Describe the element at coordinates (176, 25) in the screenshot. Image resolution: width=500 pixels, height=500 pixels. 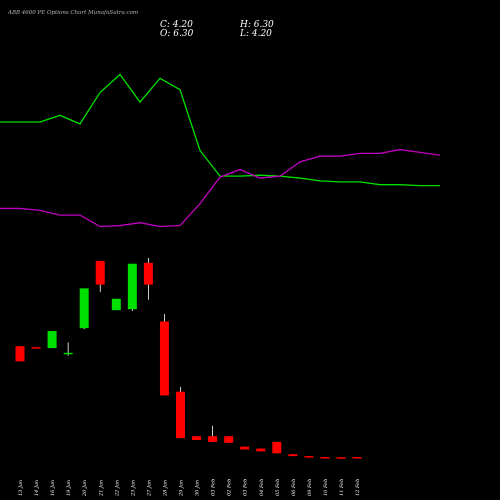
I see `close-value: C: 4.20` at that location.